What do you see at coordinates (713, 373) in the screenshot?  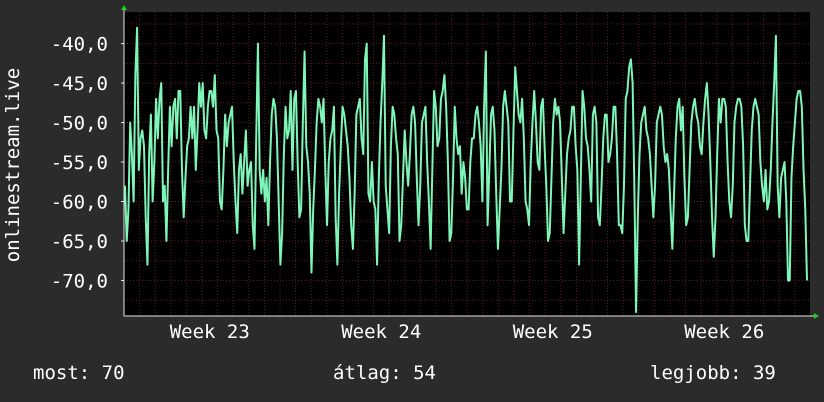 I see `stat-best: legjobb: 39` at bounding box center [713, 373].